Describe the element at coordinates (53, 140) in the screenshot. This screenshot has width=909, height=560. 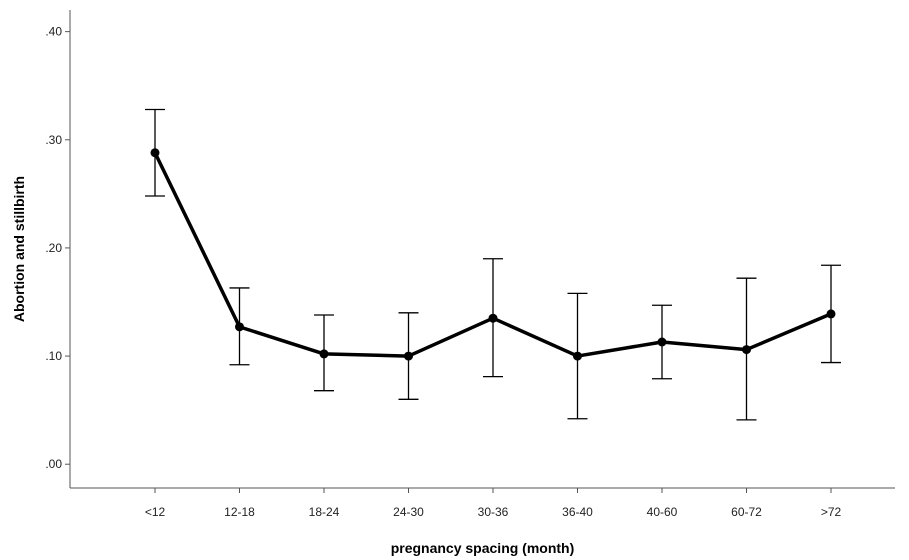
I see `y-tick-label: .30` at that location.